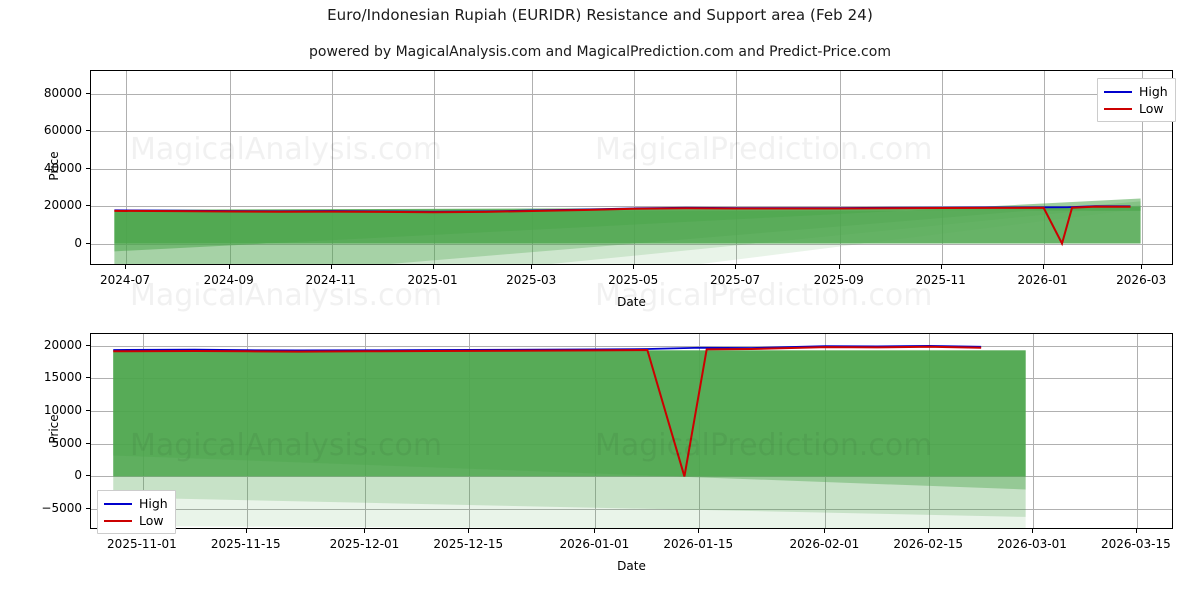 The width and height of the screenshot is (1200, 600). I want to click on y-tick-label: −5000, so click(61, 508).